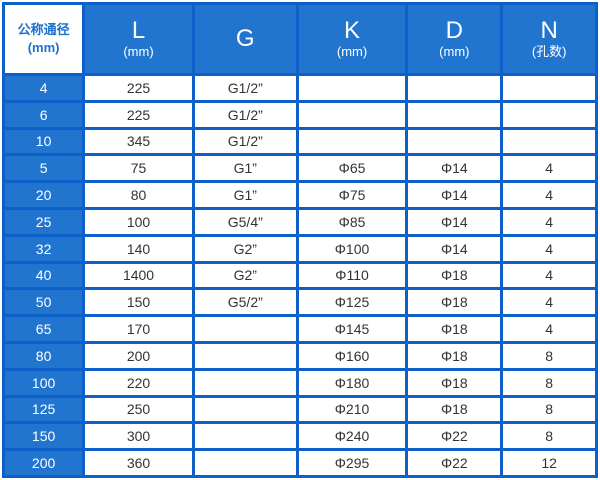 Image resolution: width=600 pixels, height=480 pixels. Describe the element at coordinates (245, 275) in the screenshot. I see `cell-g: G2”` at that location.